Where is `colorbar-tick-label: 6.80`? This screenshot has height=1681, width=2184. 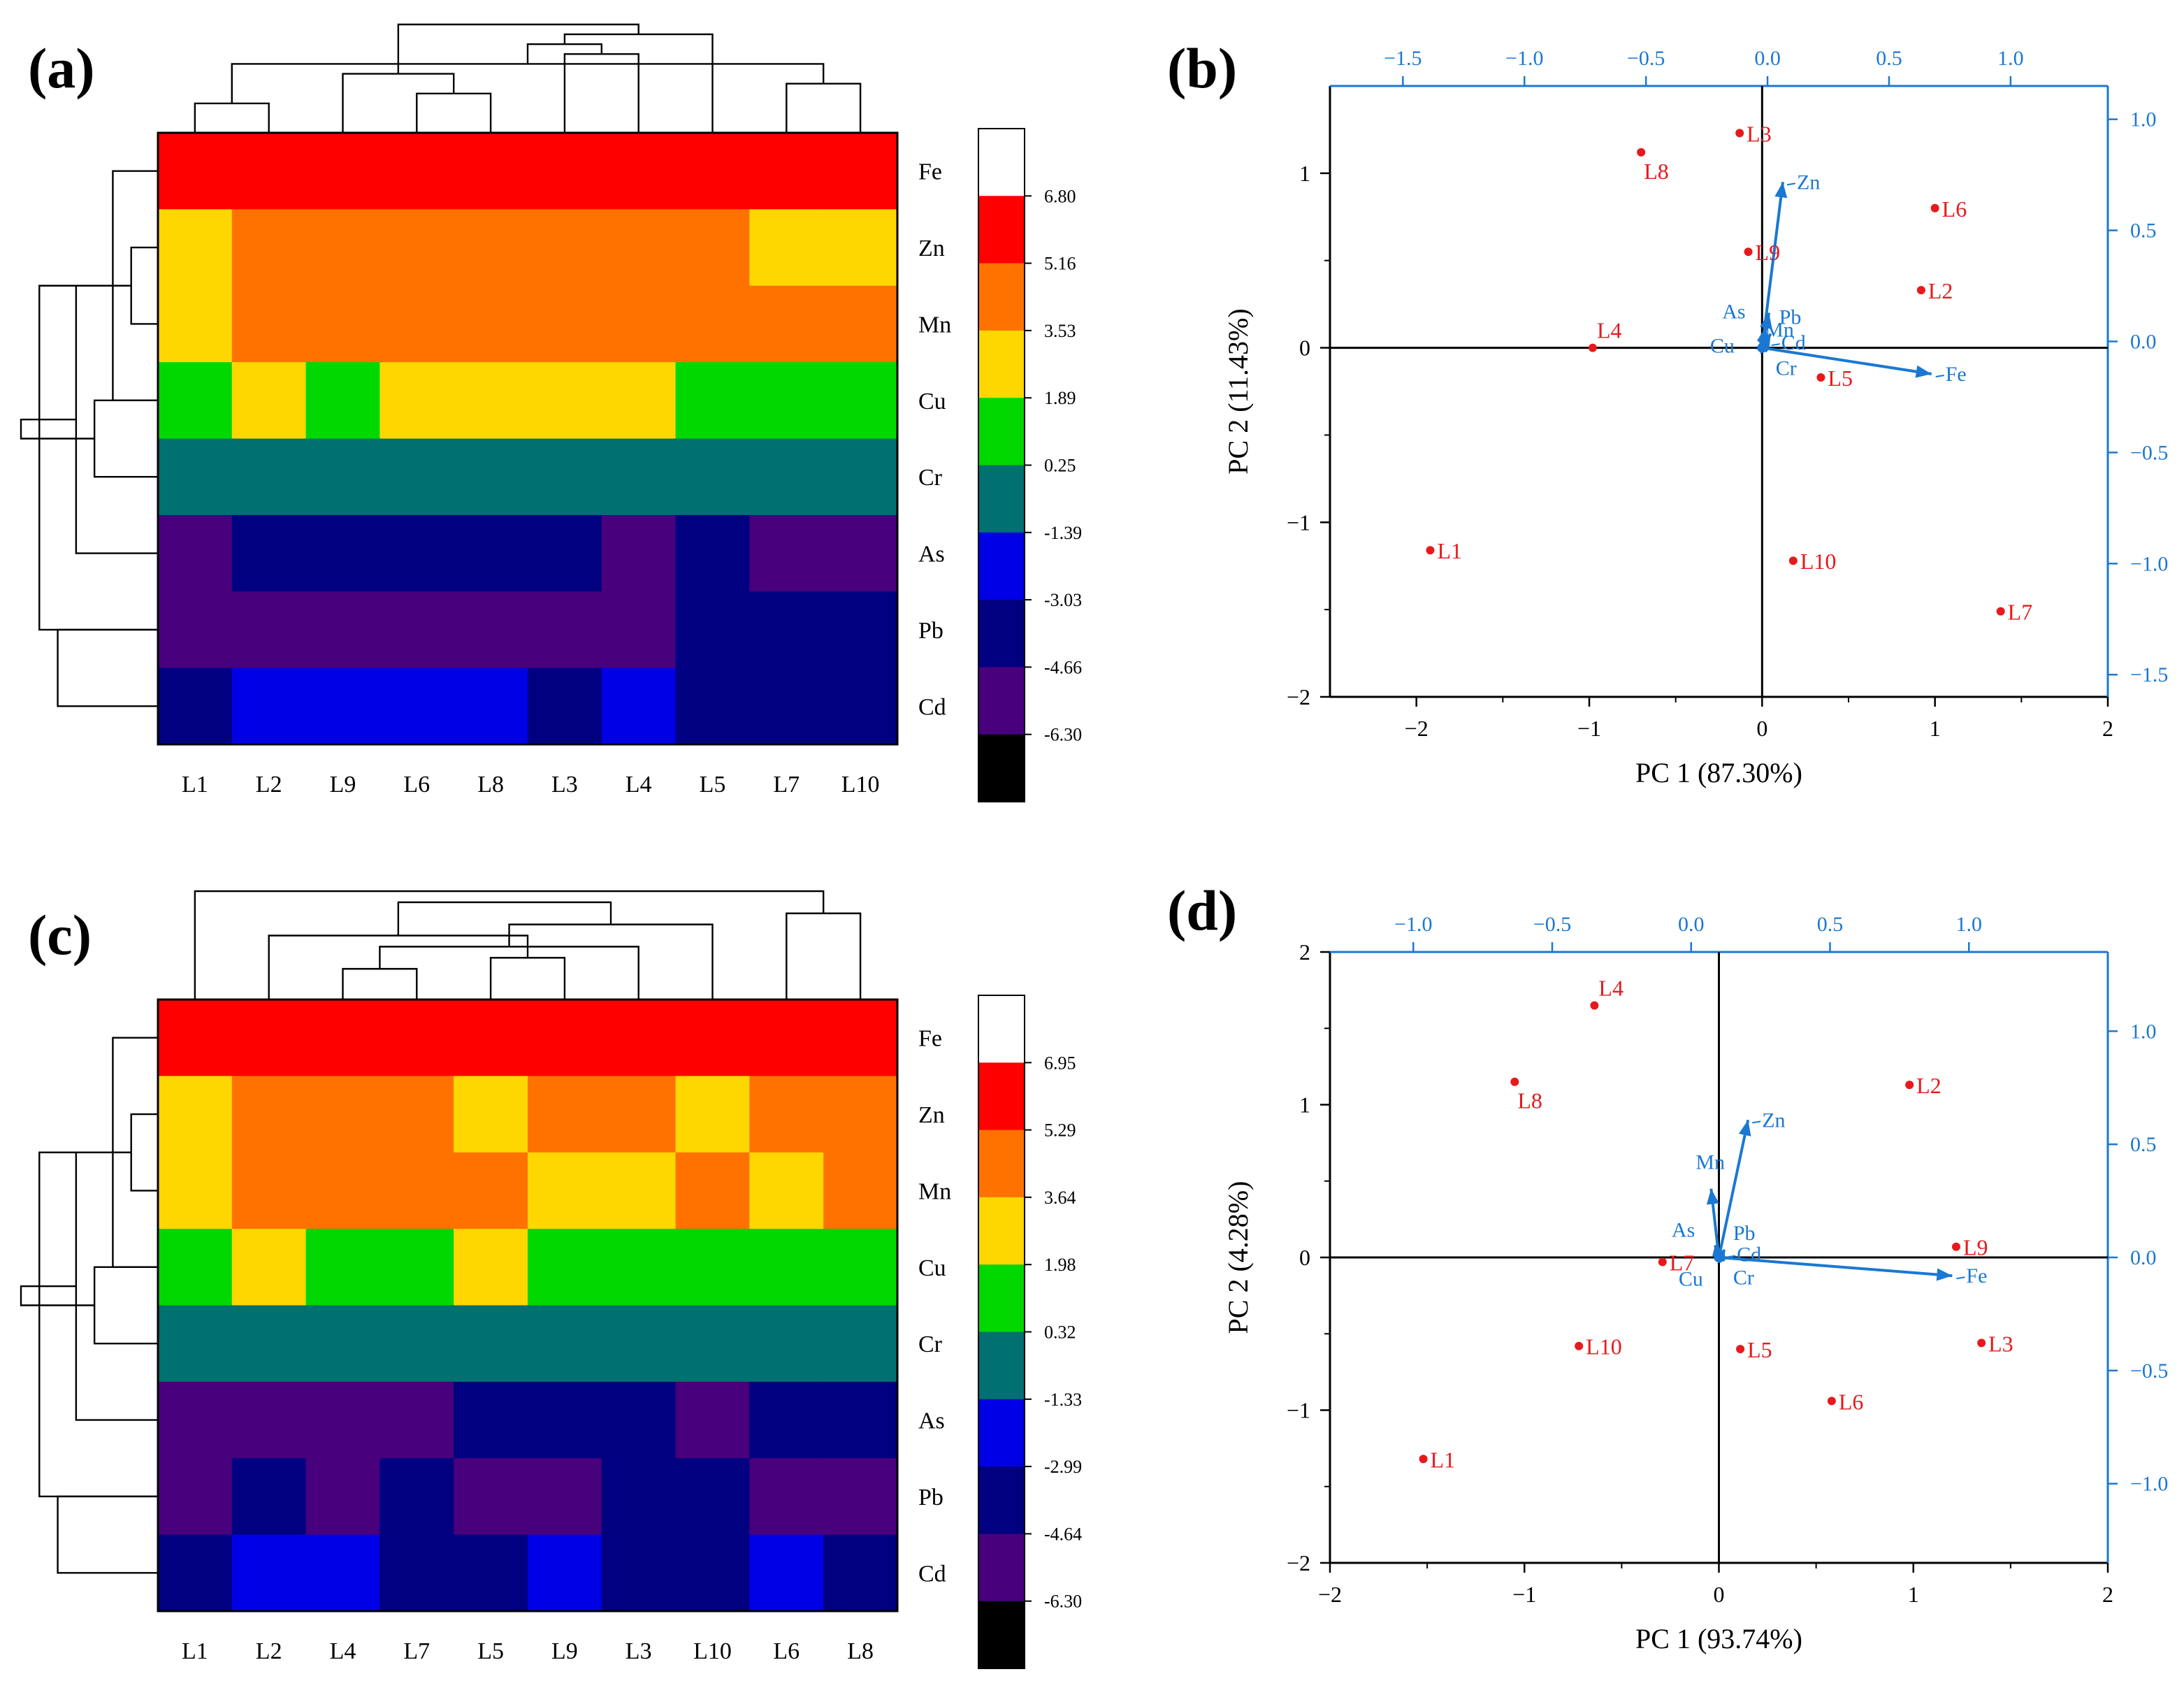 colorbar-tick-label: 6.80 is located at coordinates (1060, 196).